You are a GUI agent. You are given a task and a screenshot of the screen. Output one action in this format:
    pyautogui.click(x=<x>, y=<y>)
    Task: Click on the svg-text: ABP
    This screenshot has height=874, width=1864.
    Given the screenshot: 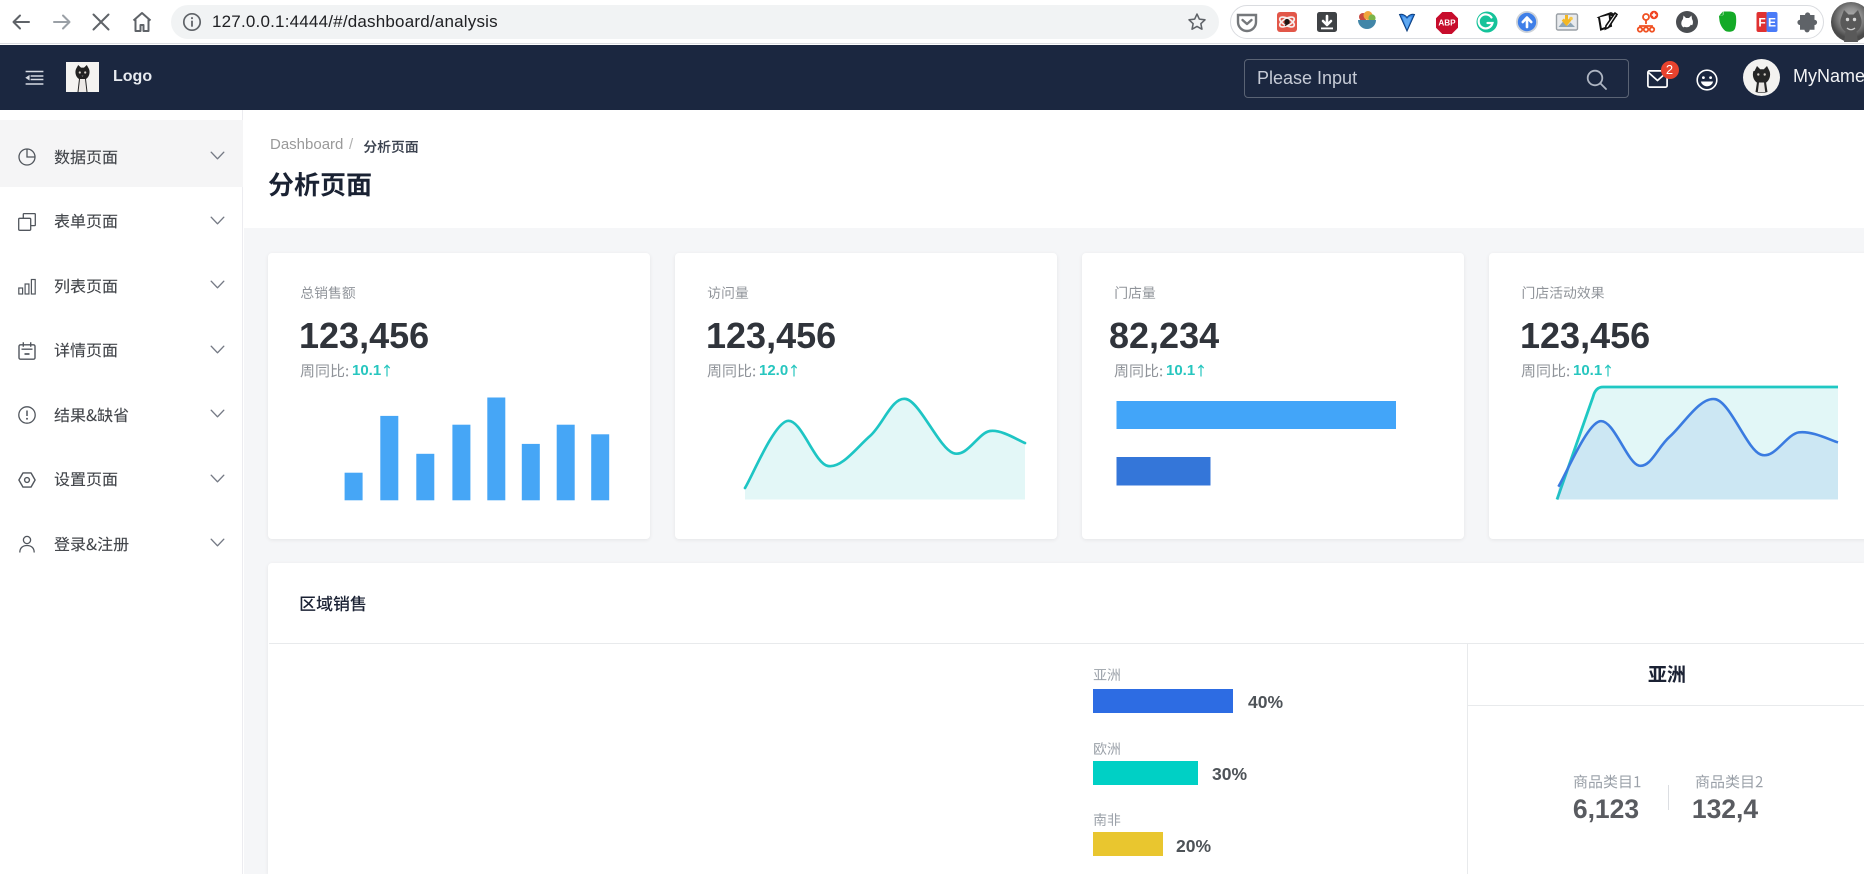 What is the action you would take?
    pyautogui.click(x=1447, y=23)
    